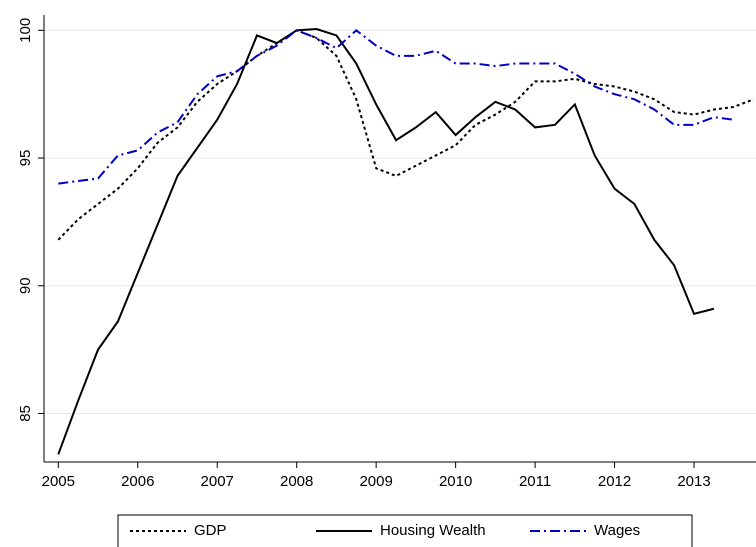 The height and width of the screenshot is (547, 756). Describe the element at coordinates (455, 481) in the screenshot. I see `x-tick-label: 2010` at that location.